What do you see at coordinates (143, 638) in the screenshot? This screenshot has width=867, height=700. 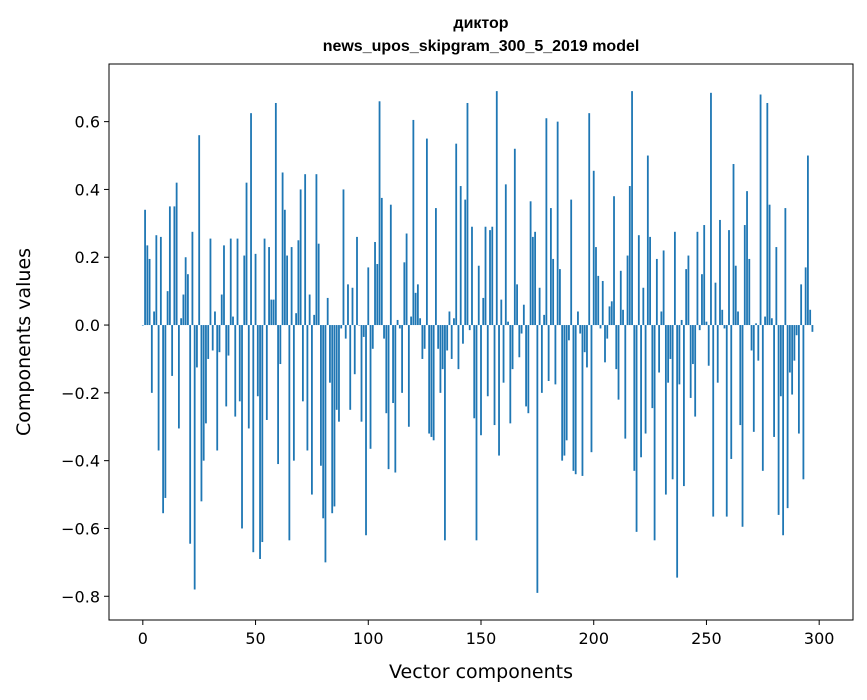 I see `x-tick-label: 0` at bounding box center [143, 638].